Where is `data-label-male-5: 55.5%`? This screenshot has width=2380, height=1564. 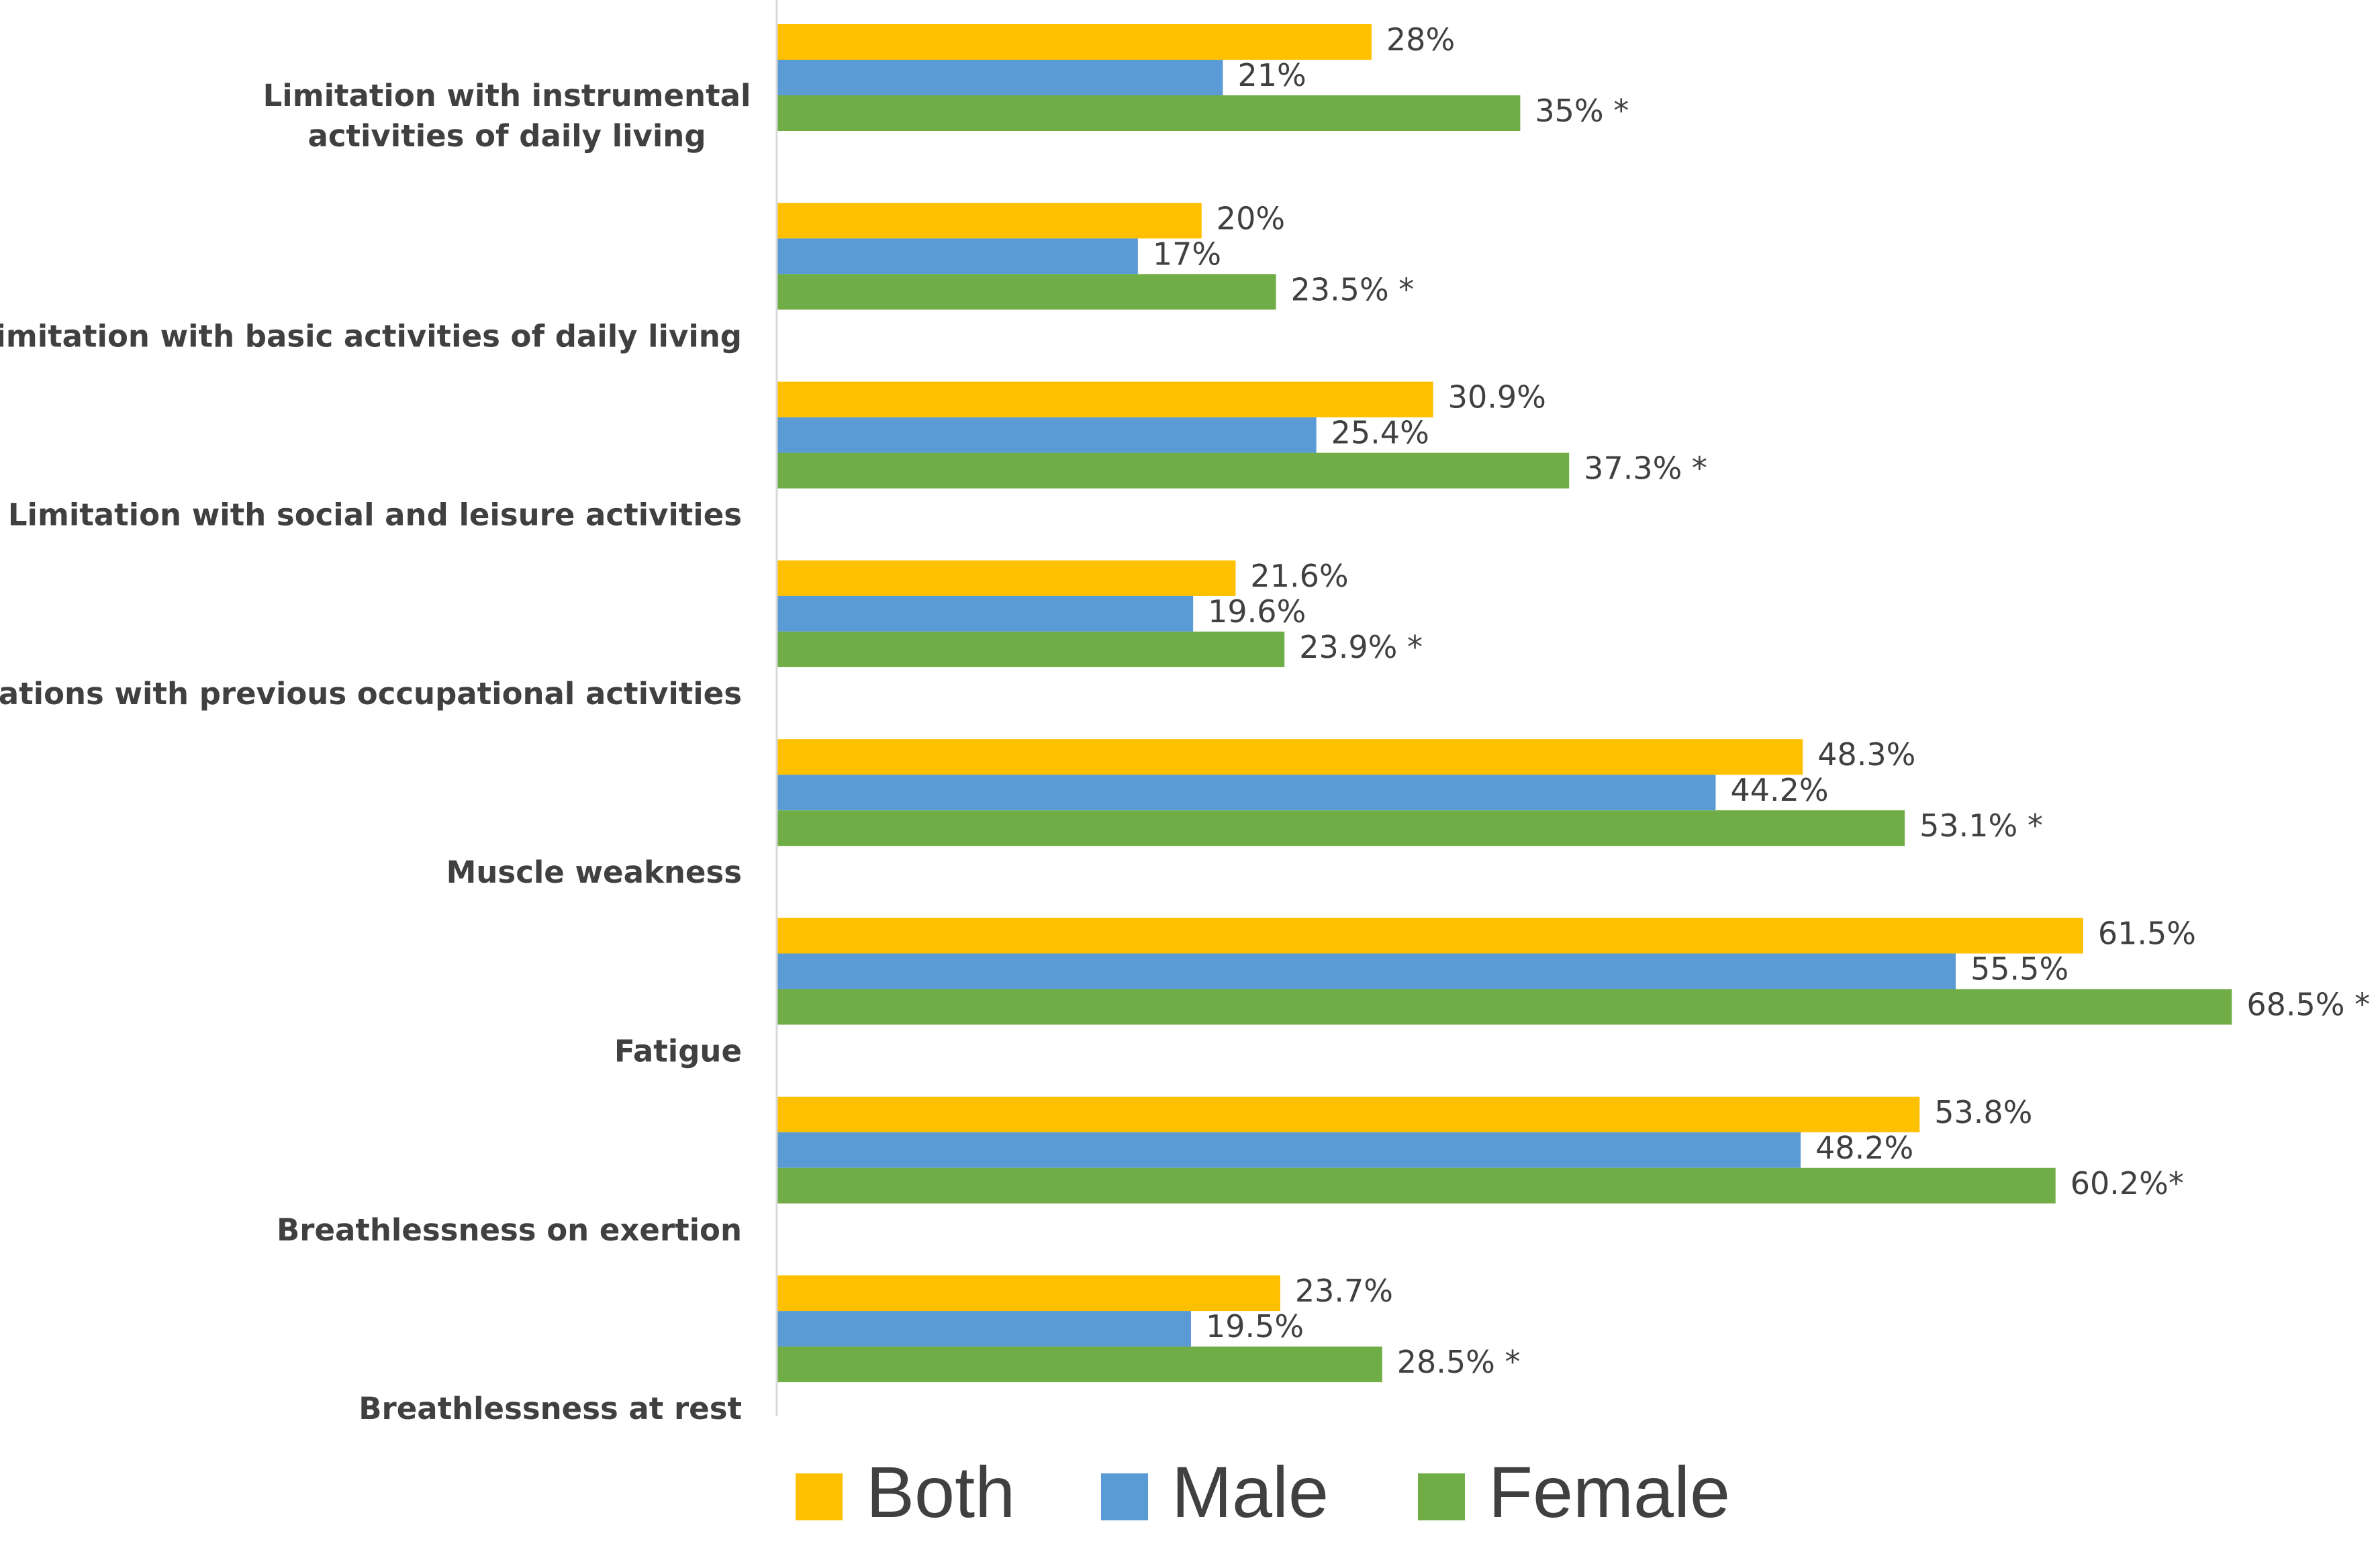 data-label-male-5: 55.5% is located at coordinates (2019, 969).